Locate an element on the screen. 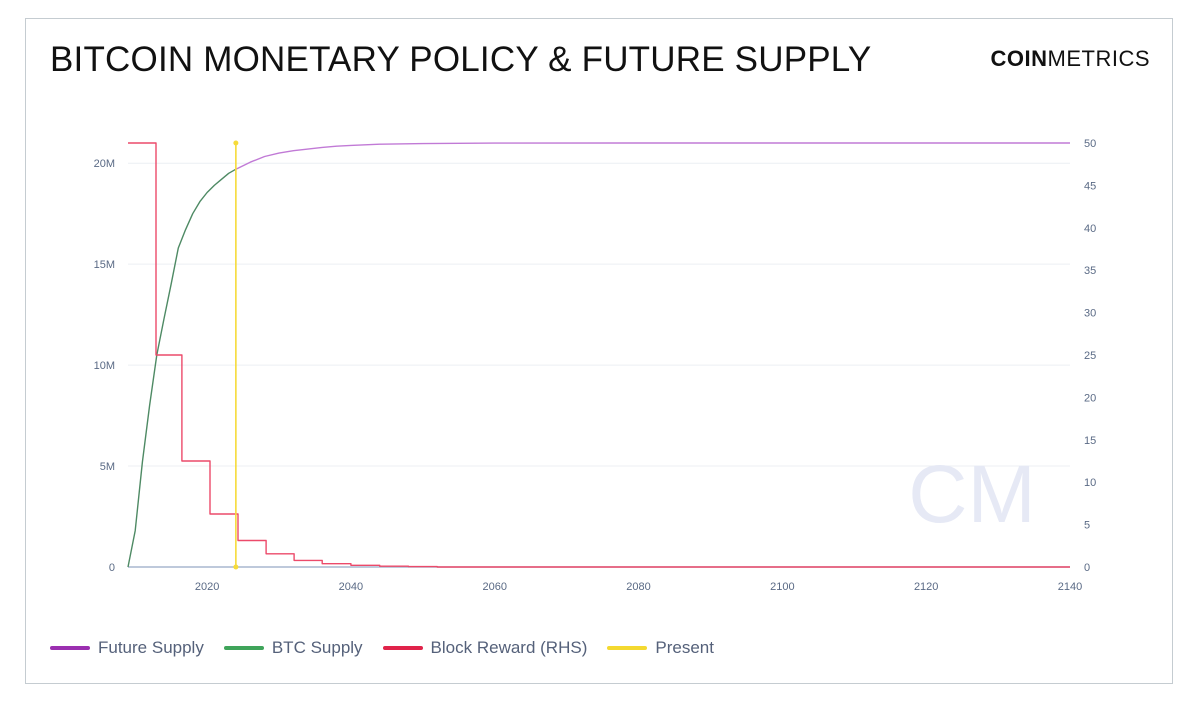  y-left-tick-label: 20M is located at coordinates (104, 164).